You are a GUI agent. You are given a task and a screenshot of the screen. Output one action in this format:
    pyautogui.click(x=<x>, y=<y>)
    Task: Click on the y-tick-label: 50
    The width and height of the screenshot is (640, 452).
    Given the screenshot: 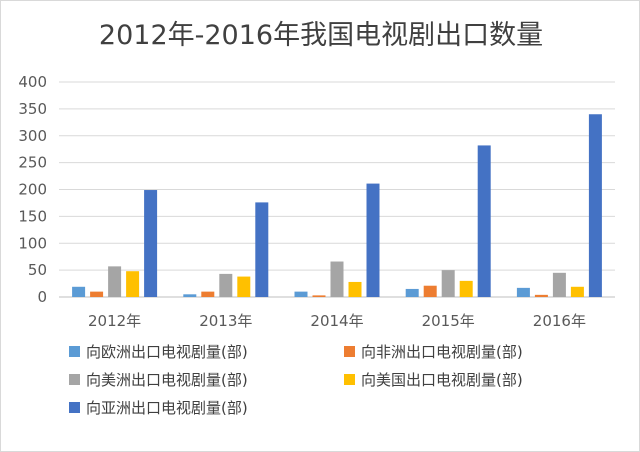 What is the action you would take?
    pyautogui.click(x=37, y=270)
    